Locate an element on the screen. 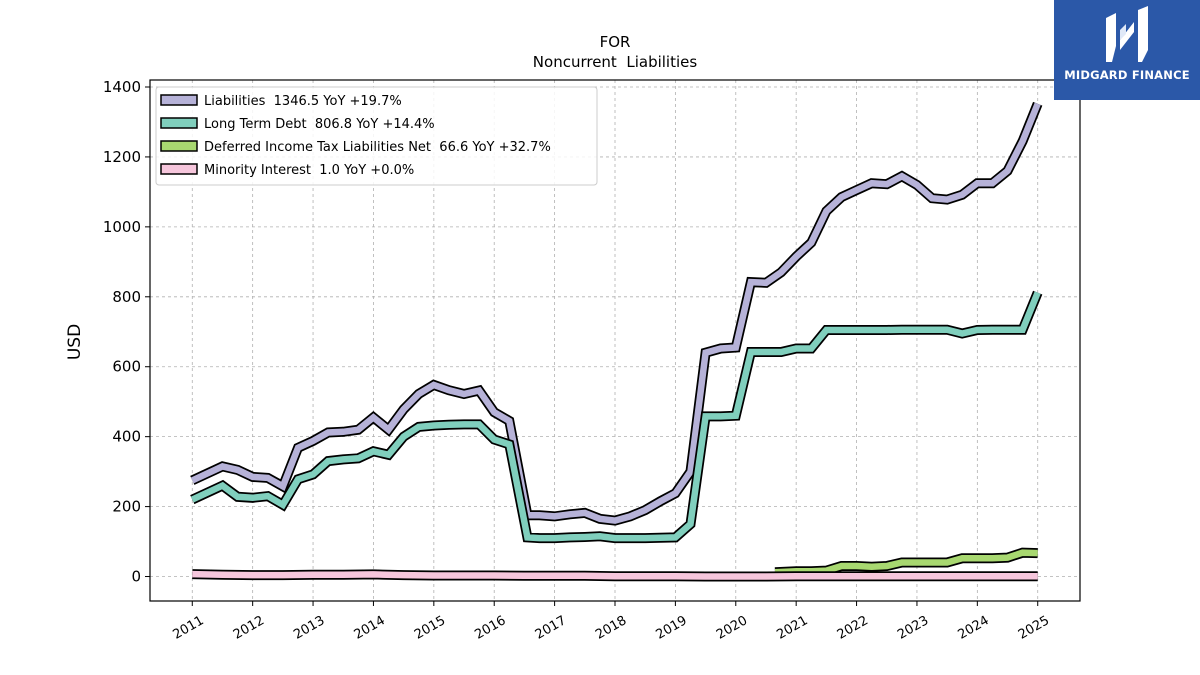  y-tick-label: 1400 is located at coordinates (122, 87).